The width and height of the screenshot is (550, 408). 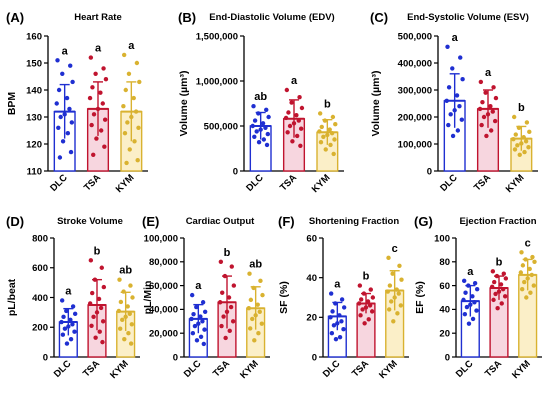 What do you see at coordinates (34, 36) in the screenshot?
I see `y-tick-label: 160` at bounding box center [34, 36].